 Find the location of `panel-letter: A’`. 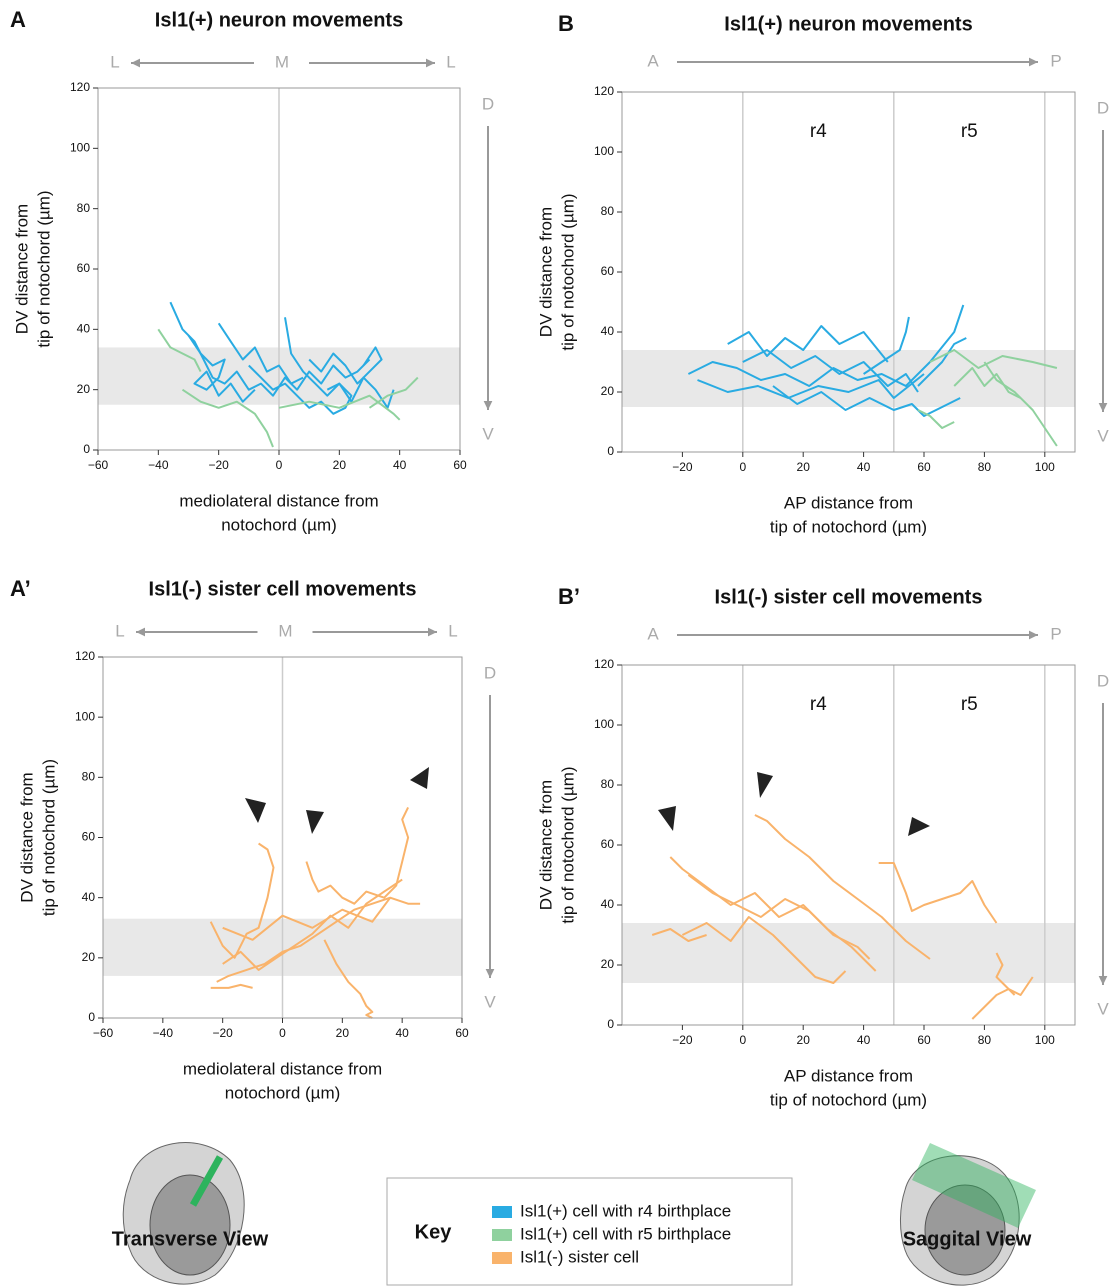

panel-letter: A’ is located at coordinates (20, 588).